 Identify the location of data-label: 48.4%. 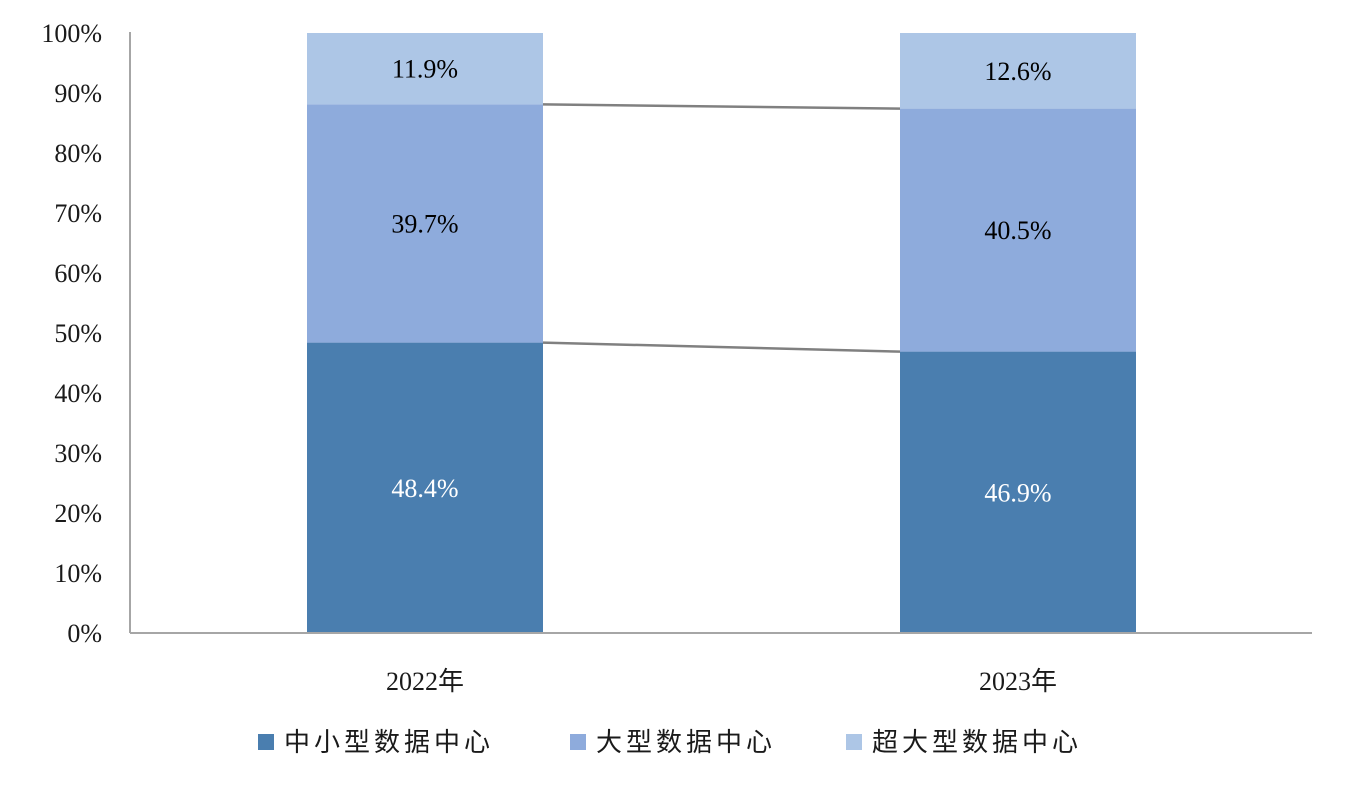
(424, 488).